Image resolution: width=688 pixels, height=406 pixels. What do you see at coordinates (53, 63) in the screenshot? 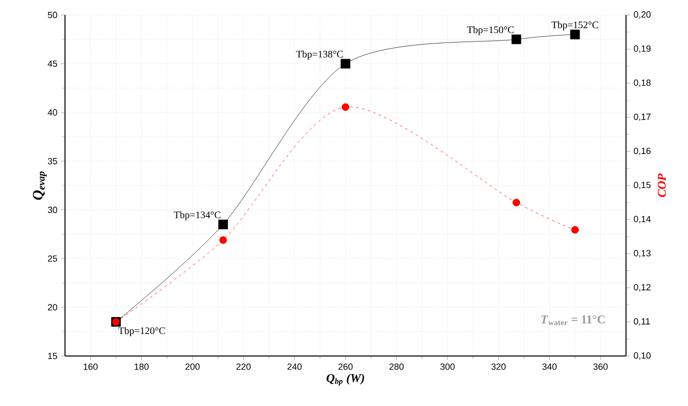
I see `y-tick-label: 45` at bounding box center [53, 63].